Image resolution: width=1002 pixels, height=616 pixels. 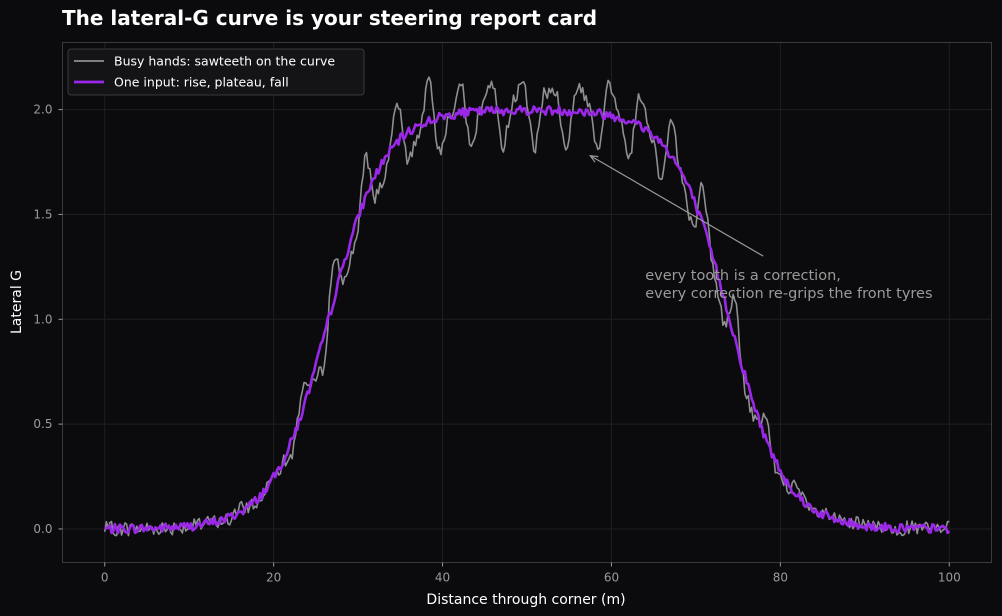 What do you see at coordinates (42, 319) in the screenshot?
I see `y-tick-label: 1.0` at bounding box center [42, 319].